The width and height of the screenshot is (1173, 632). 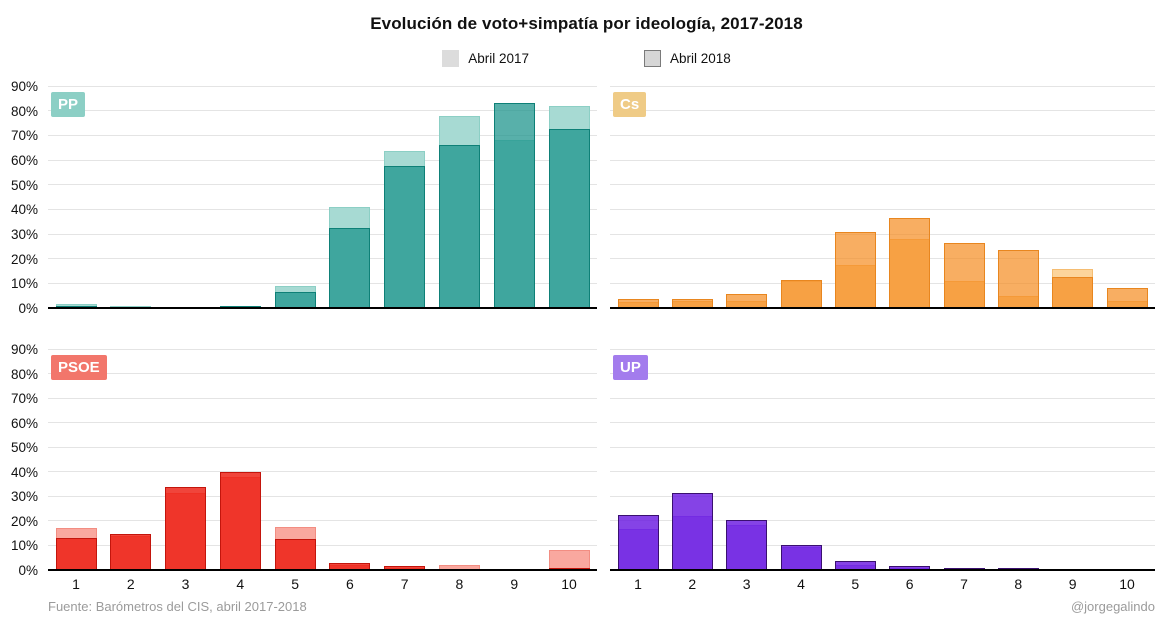 What do you see at coordinates (24, 185) in the screenshot?
I see `y-tick-label: 50%` at bounding box center [24, 185].